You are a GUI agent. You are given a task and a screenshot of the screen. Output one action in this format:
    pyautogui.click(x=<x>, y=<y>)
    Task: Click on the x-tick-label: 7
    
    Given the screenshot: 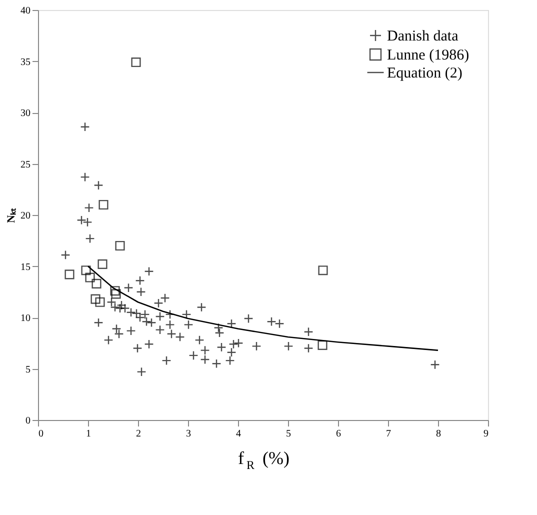 What is the action you would take?
    pyautogui.click(x=388, y=434)
    